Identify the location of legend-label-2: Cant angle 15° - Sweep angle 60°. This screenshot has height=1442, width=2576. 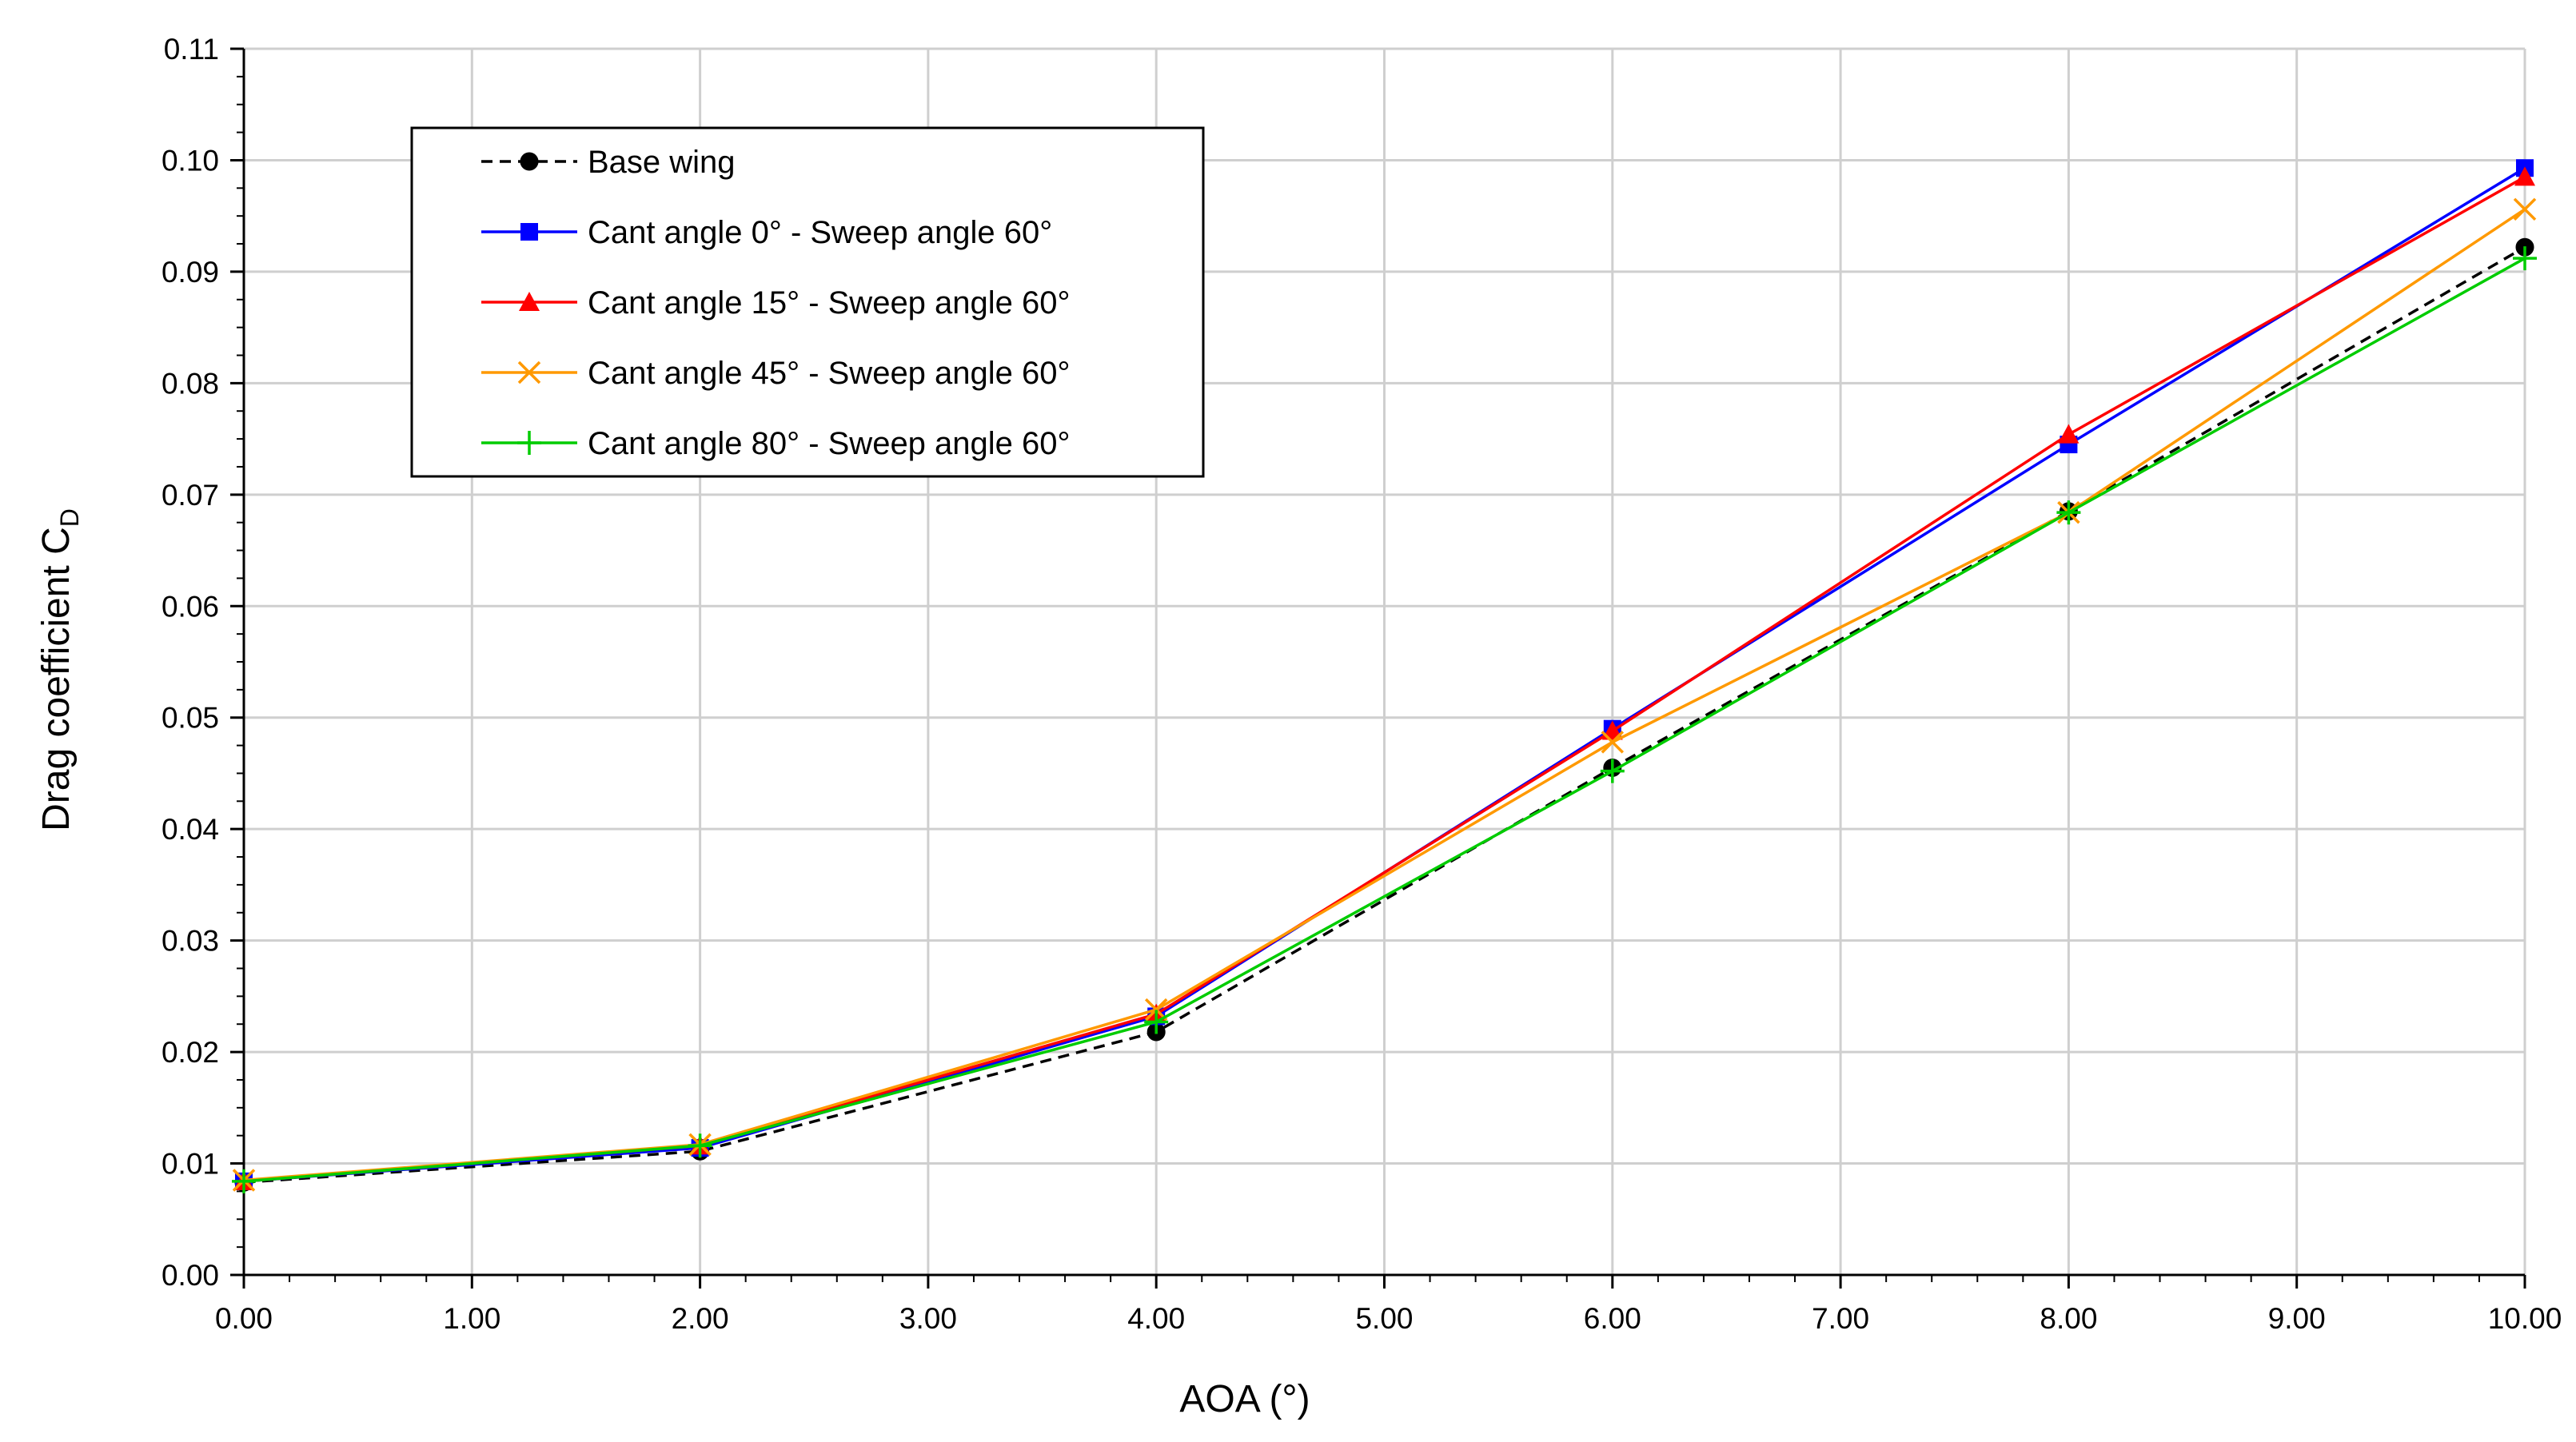
(830, 303).